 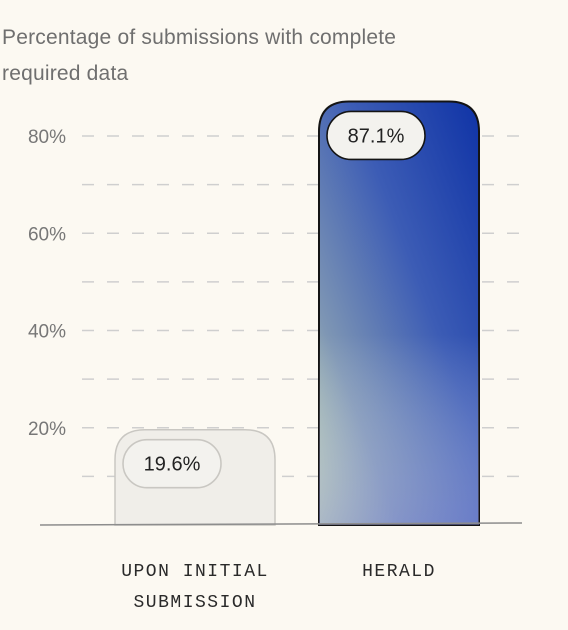 I want to click on y-tick-label: 80%, so click(x=47, y=137).